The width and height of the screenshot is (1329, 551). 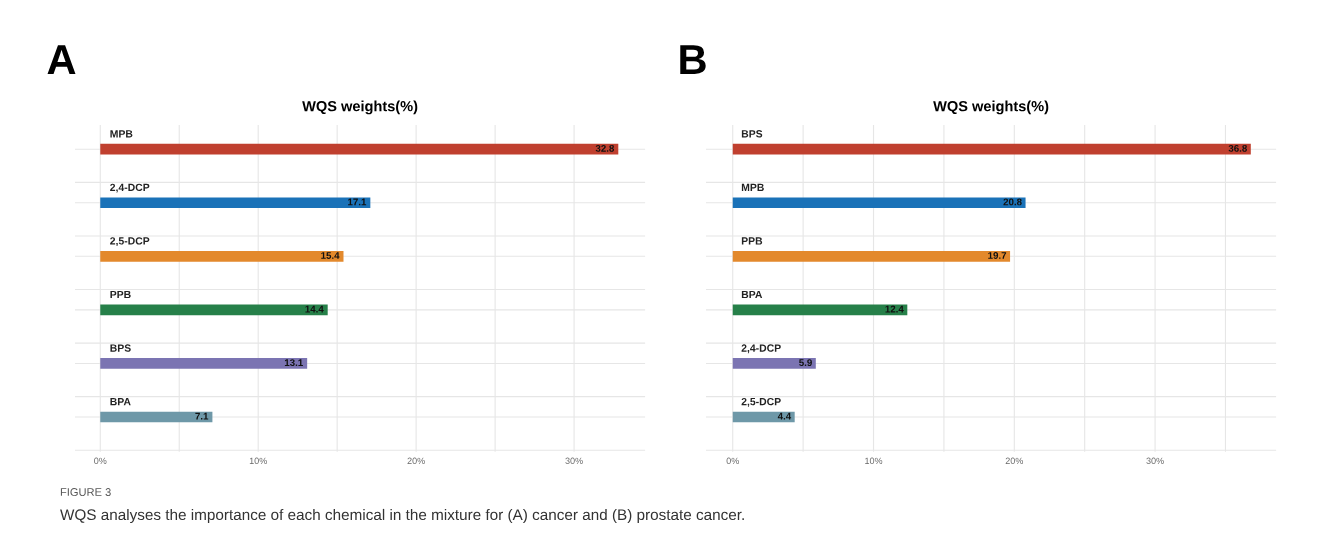 What do you see at coordinates (894, 309) in the screenshot?
I see `data-label: 12.4` at bounding box center [894, 309].